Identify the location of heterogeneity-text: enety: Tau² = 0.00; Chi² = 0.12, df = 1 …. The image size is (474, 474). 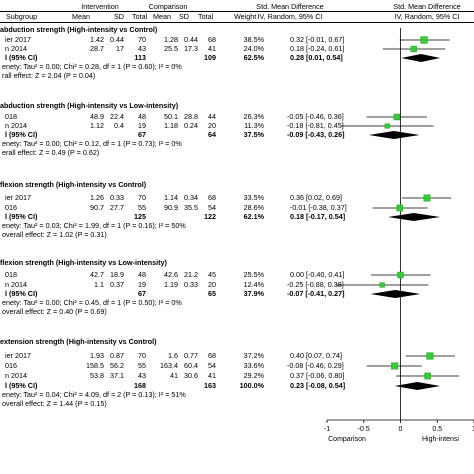
(92, 143).